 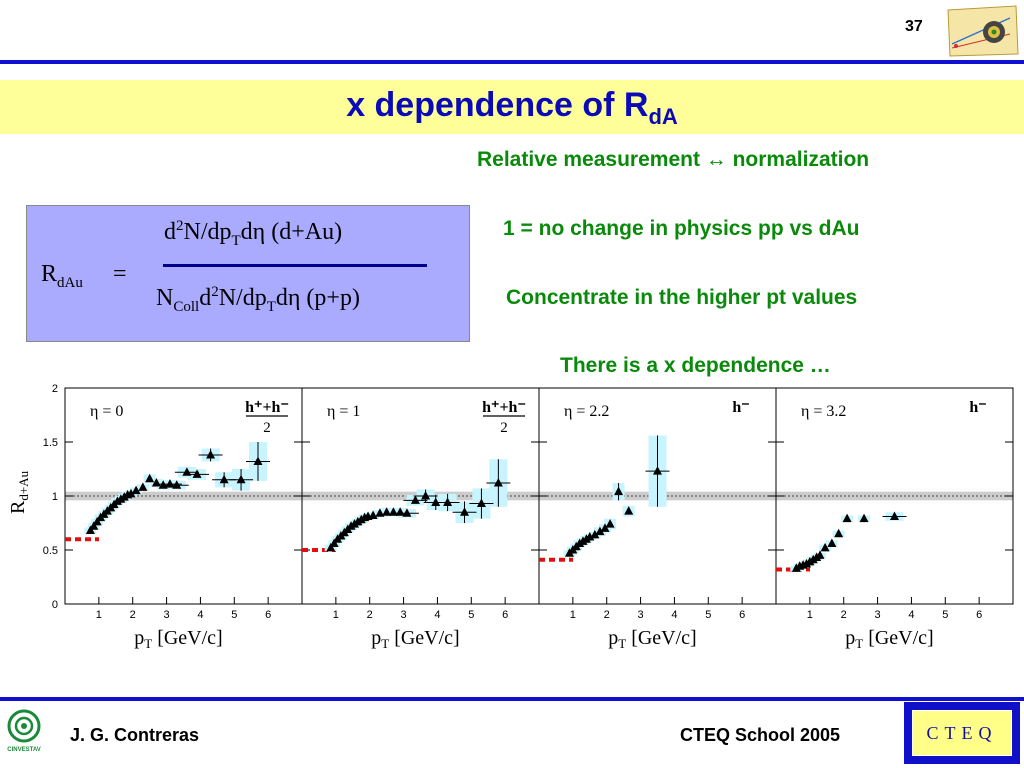 I want to click on formula-lhs-main: R, so click(x=49, y=274).